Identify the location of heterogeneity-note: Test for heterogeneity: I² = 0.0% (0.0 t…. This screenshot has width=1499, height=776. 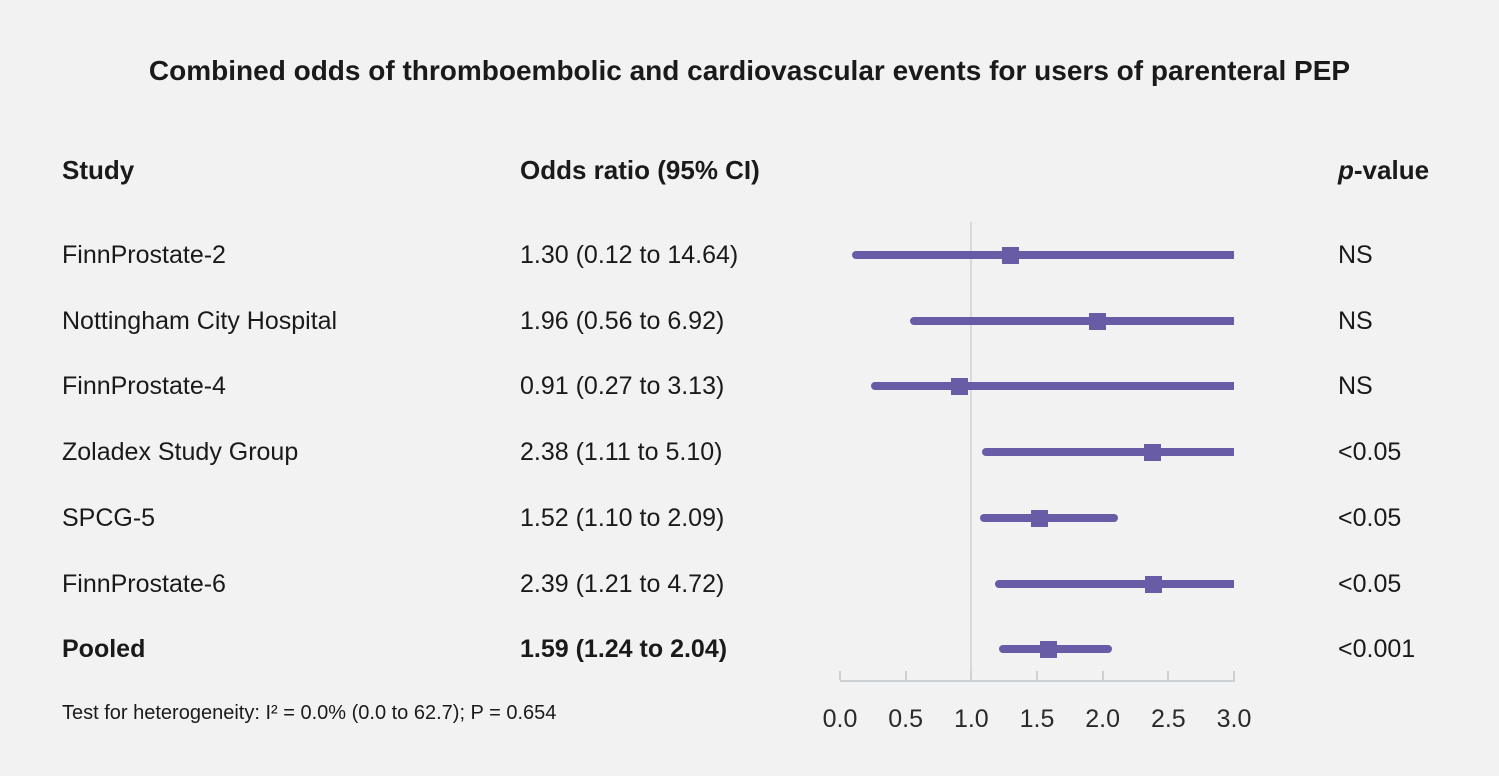
(309, 713).